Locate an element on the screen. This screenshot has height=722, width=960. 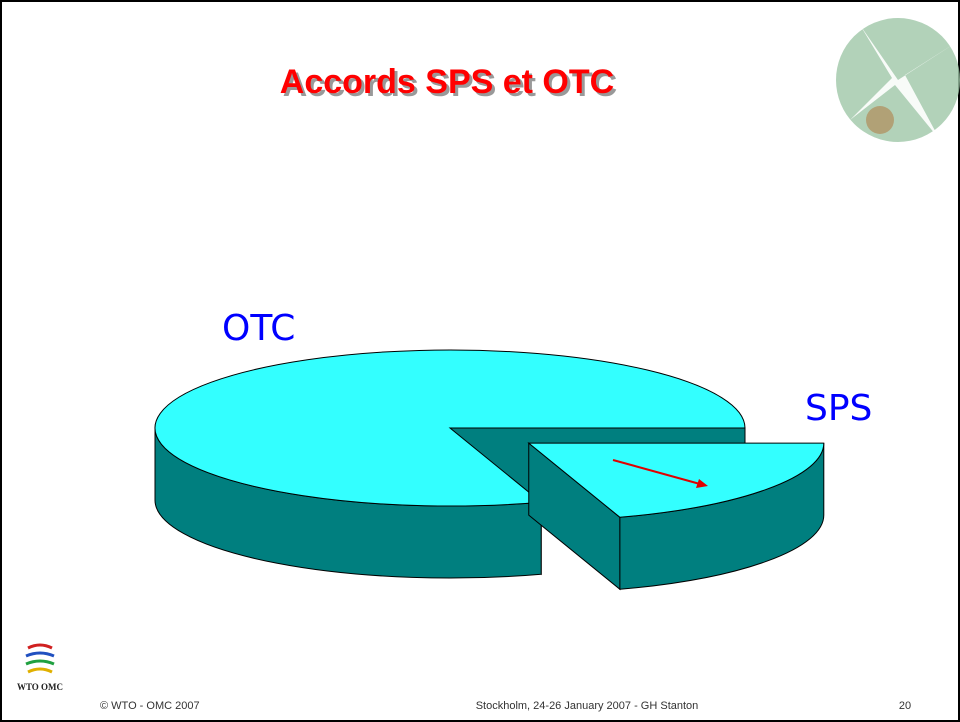
arrow is located at coordinates (656, 472).